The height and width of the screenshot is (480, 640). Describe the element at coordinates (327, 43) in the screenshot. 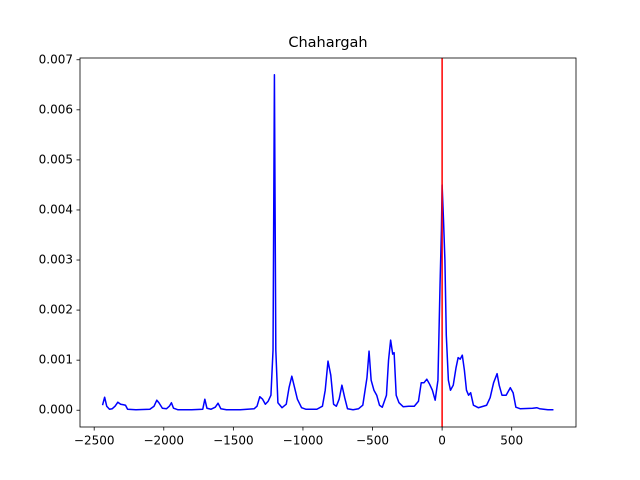

I see `chart-title: Chahargah` at that location.